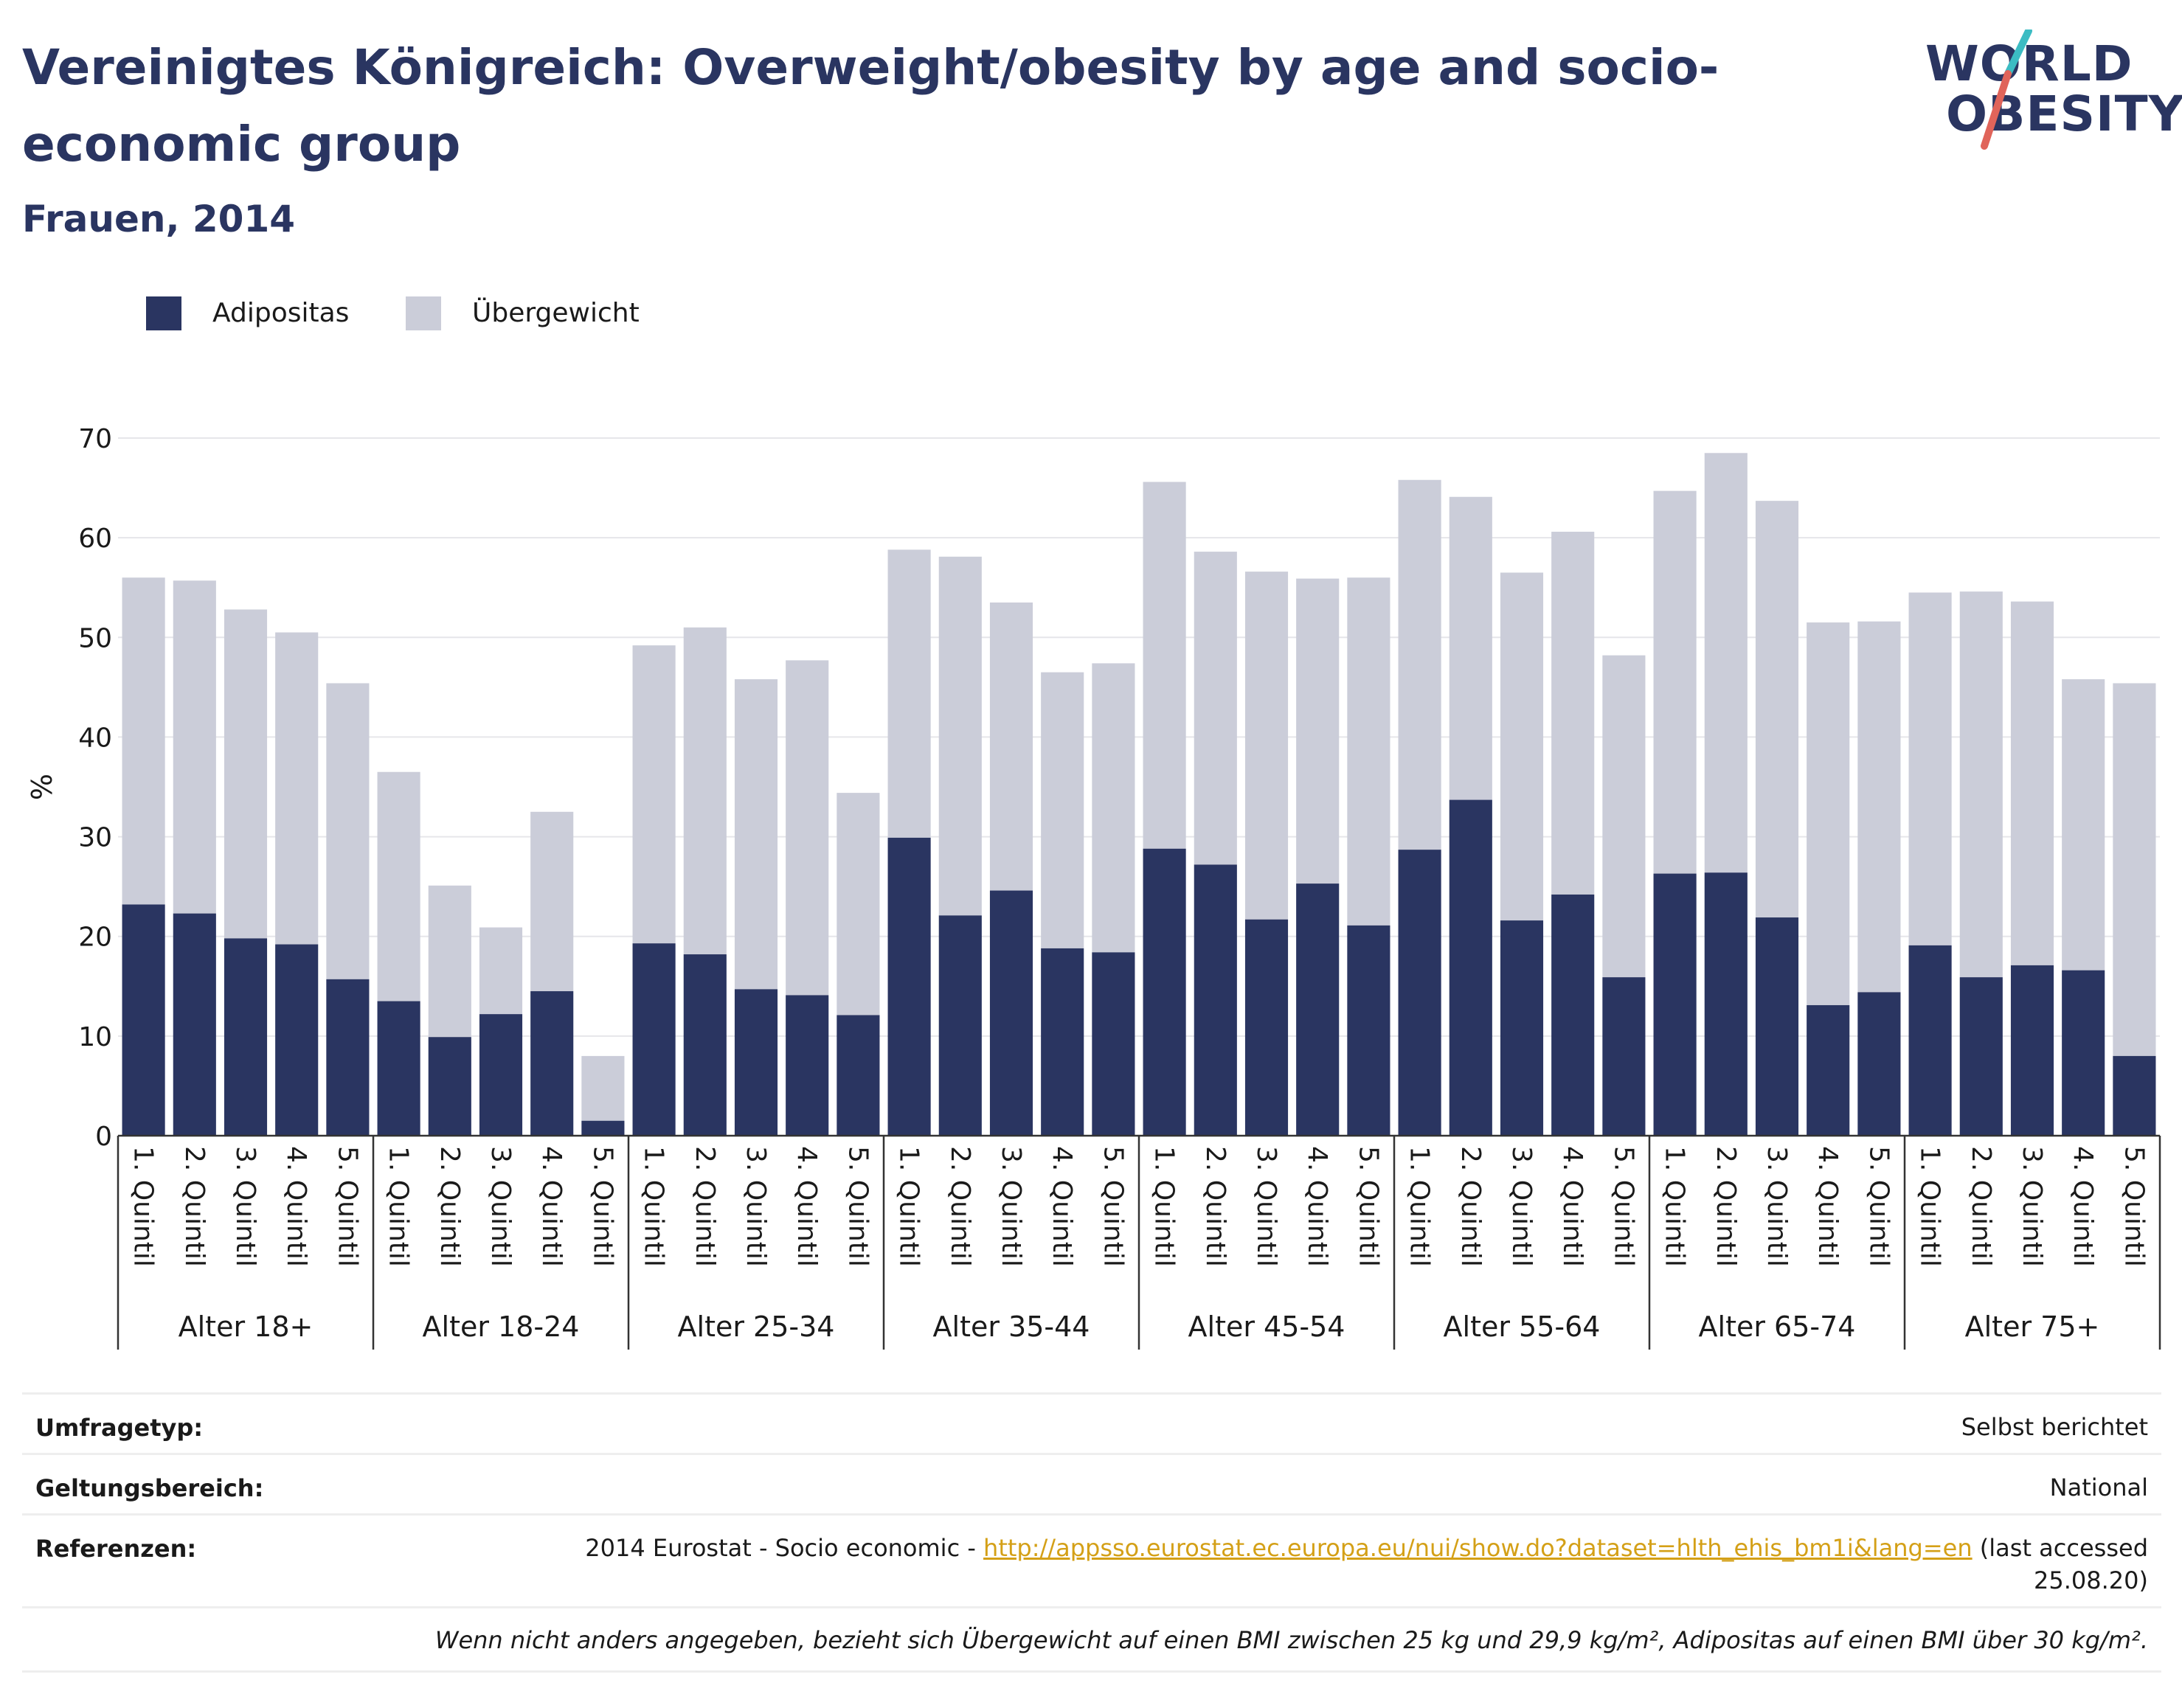  What do you see at coordinates (95, 539) in the screenshot?
I see `y-tick-label: 60` at bounding box center [95, 539].